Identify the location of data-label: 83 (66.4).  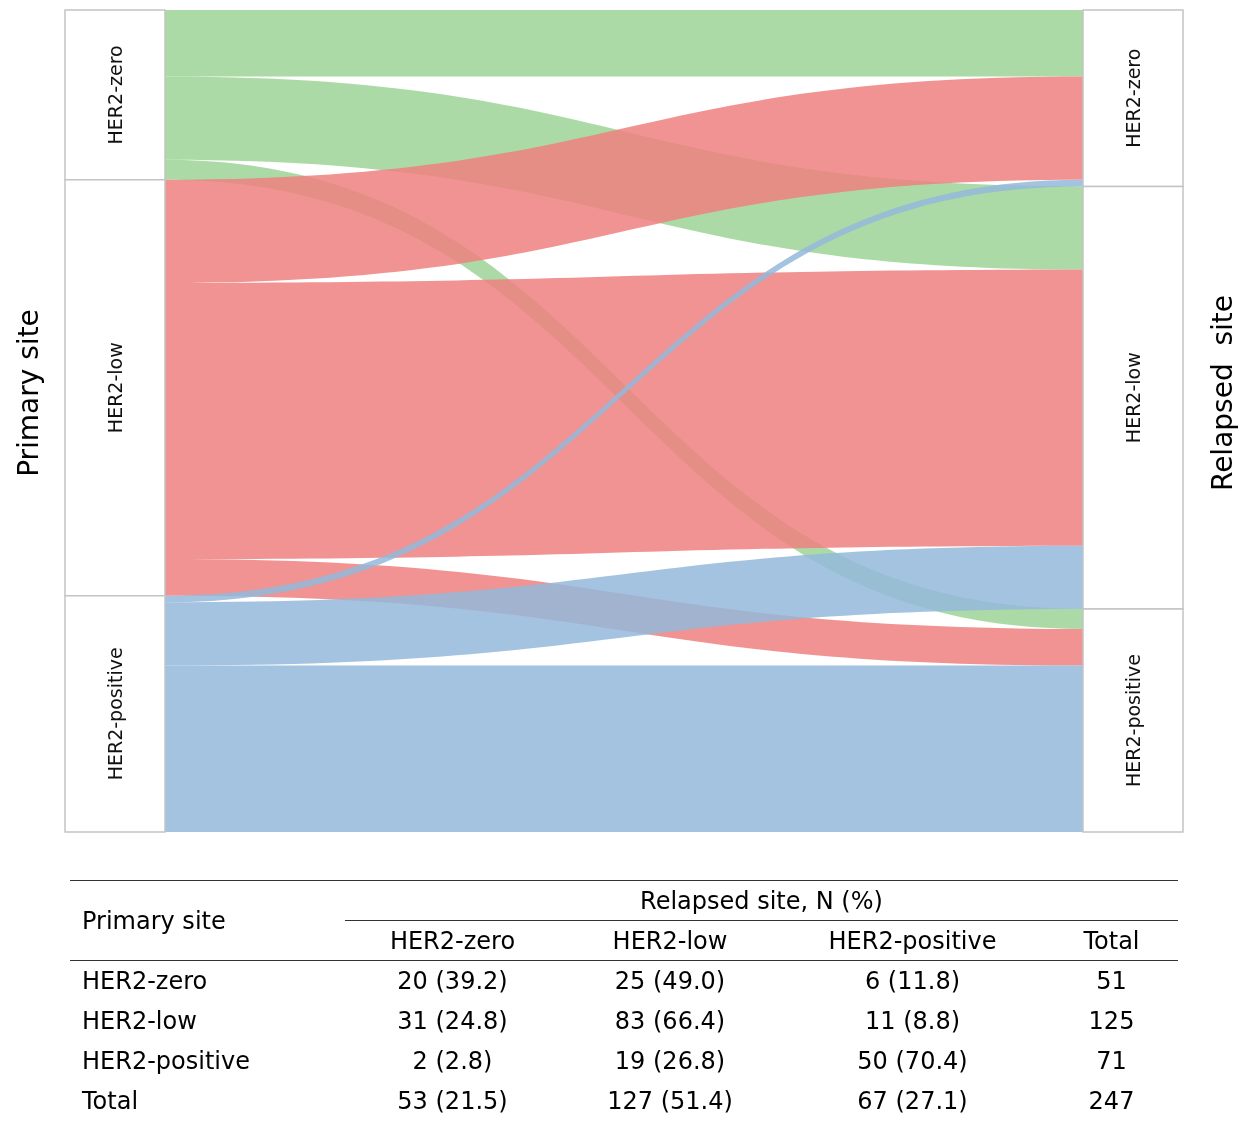
(670, 1021).